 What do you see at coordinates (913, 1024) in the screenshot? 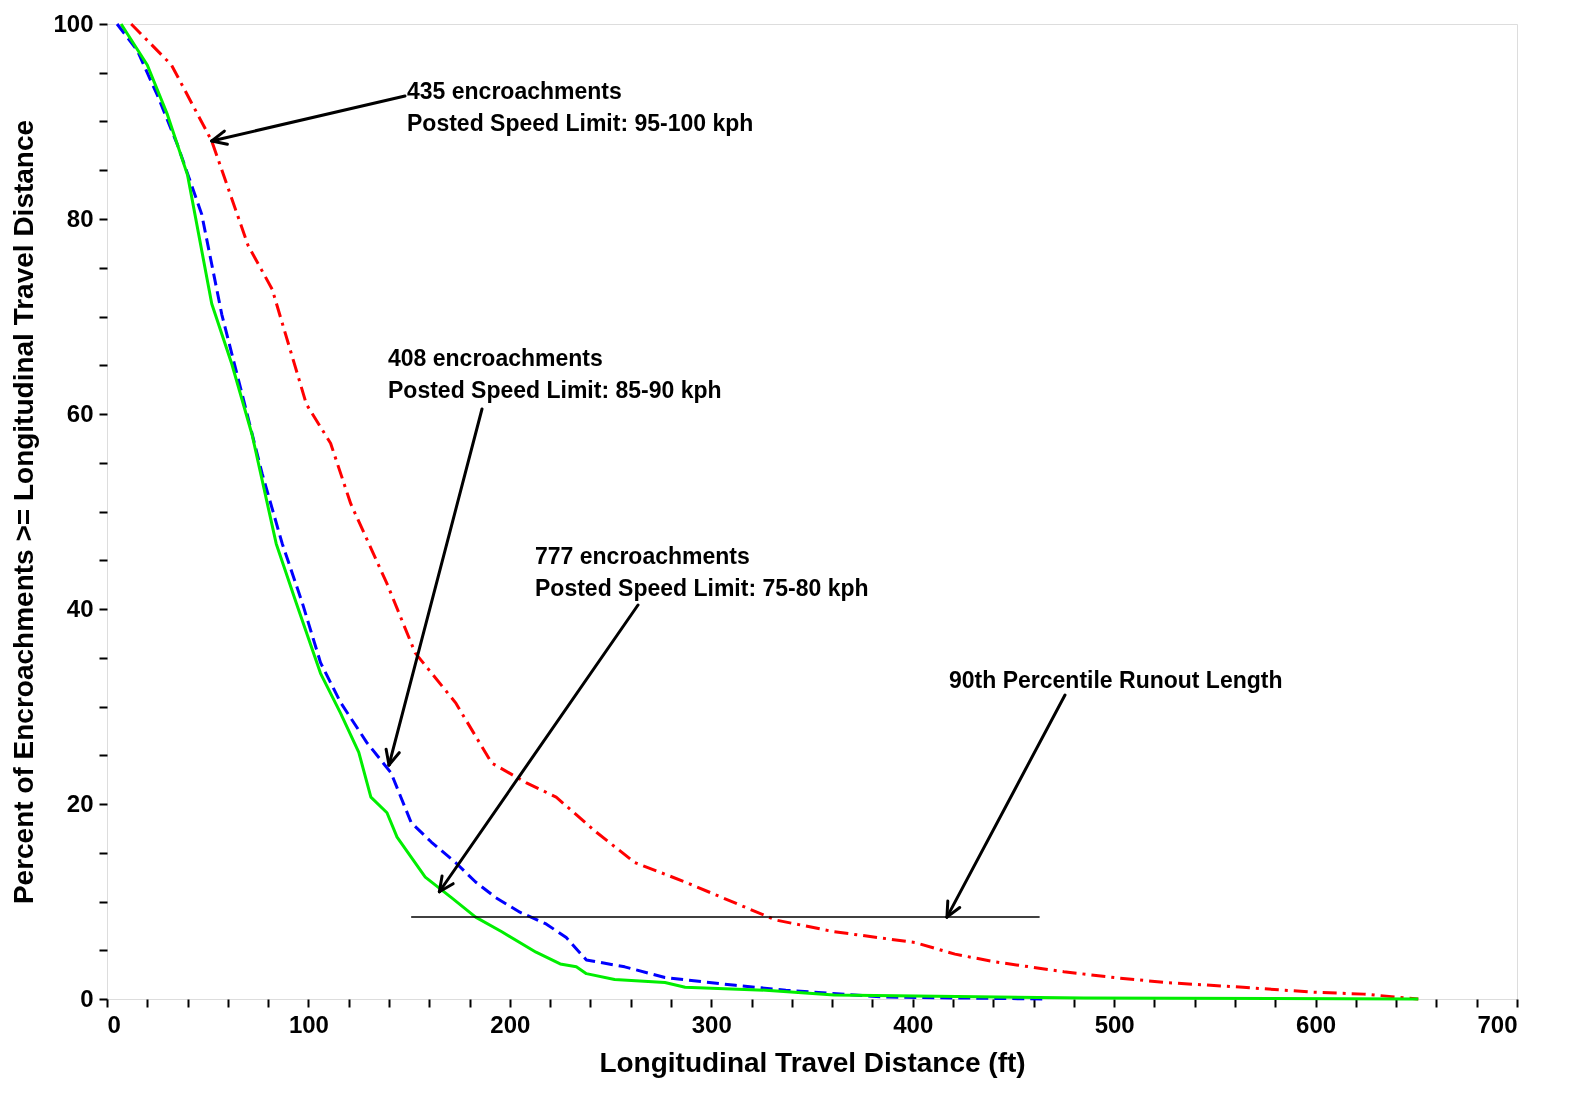
I see `x-tick-label: 400` at bounding box center [913, 1024].